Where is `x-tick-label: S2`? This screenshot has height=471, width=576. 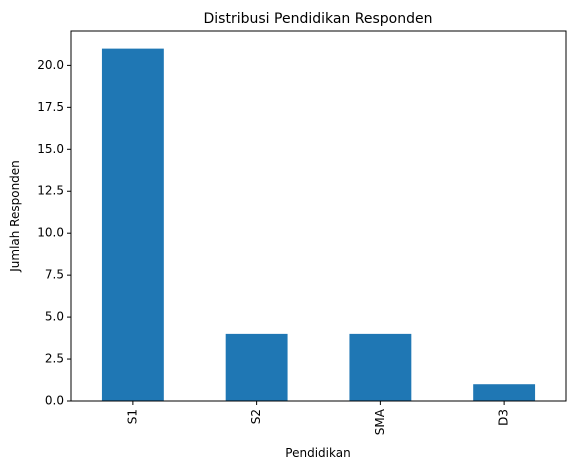
x-tick-label: S2 is located at coordinates (256, 416).